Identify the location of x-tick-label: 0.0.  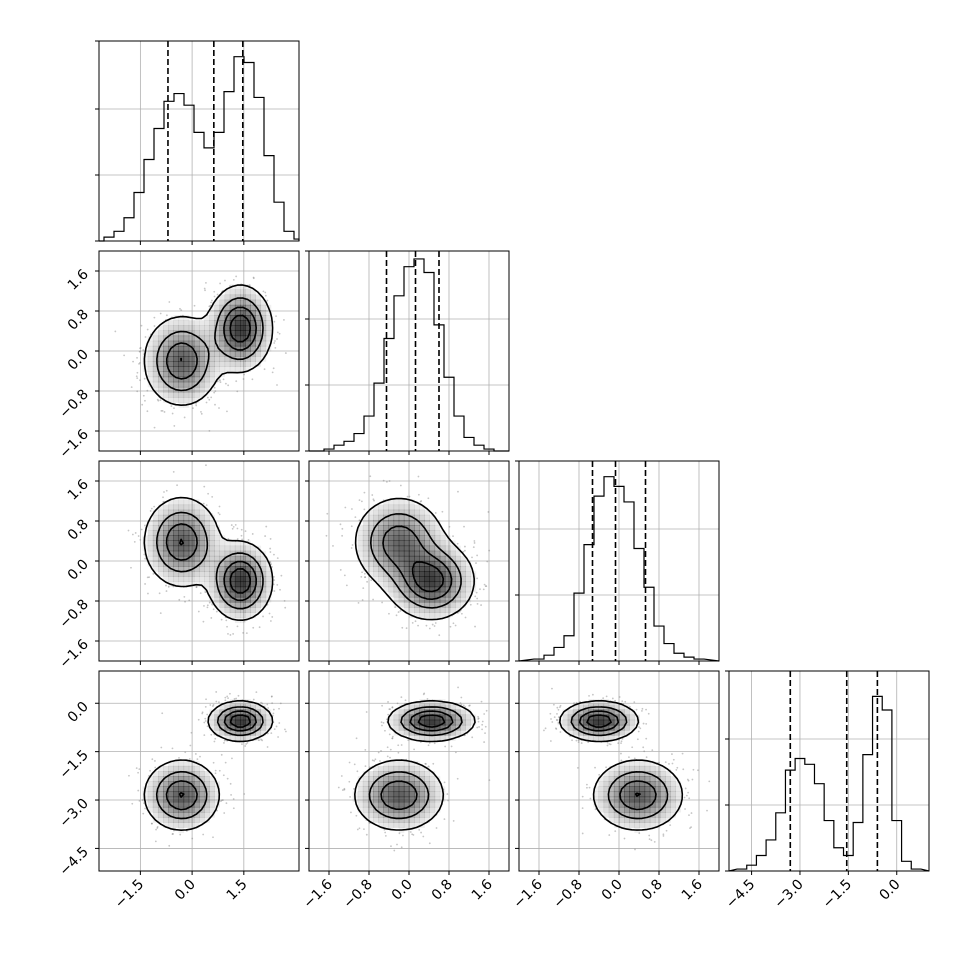
(612, 890).